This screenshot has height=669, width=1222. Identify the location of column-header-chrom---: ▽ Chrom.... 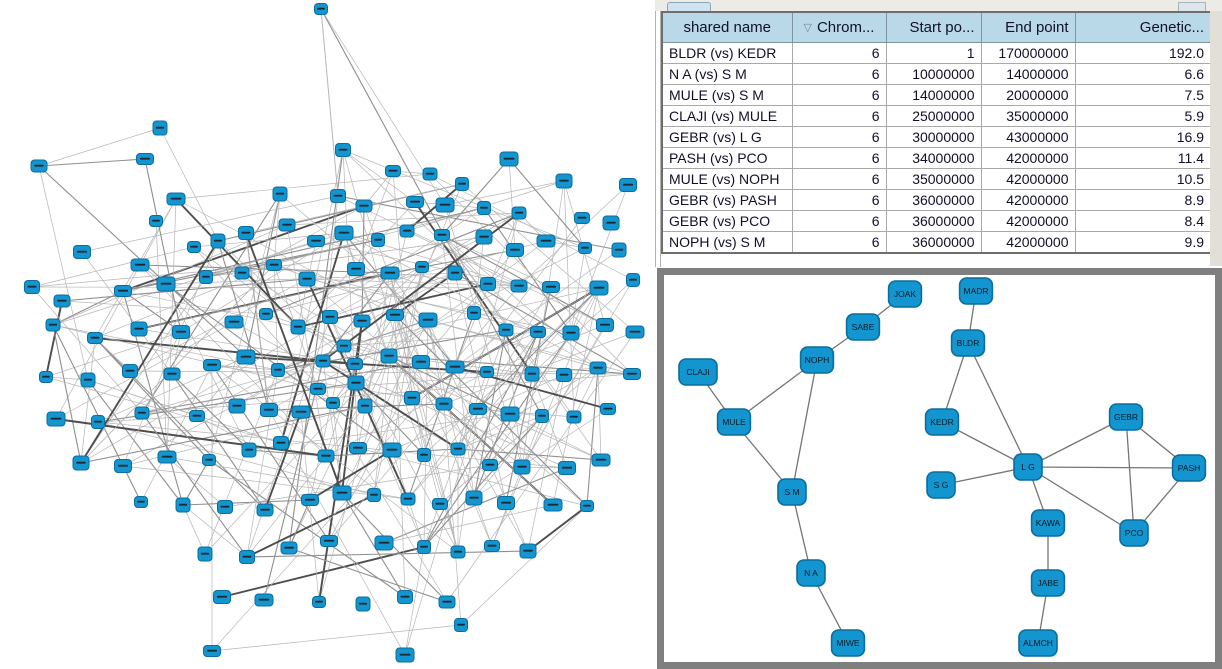
(839, 27).